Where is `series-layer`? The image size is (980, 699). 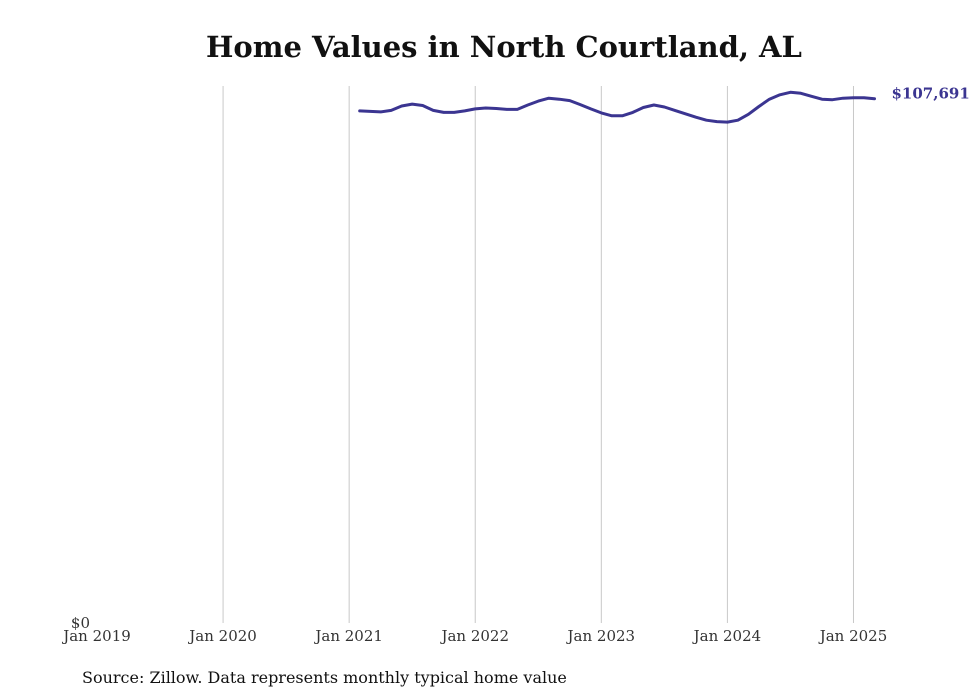
series-layer is located at coordinates (617, 107).